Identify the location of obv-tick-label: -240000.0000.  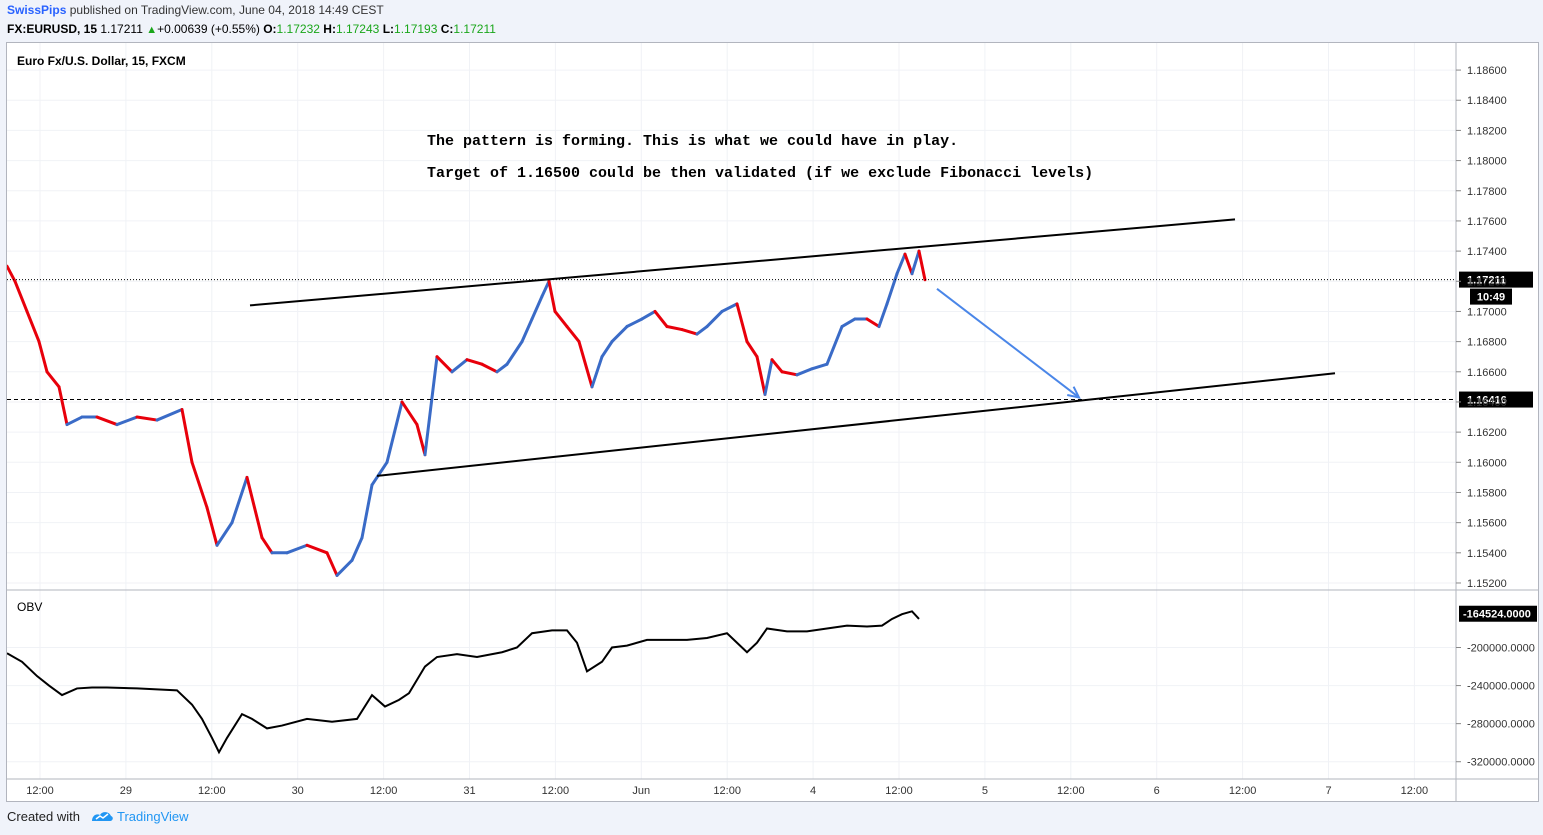
(1501, 687).